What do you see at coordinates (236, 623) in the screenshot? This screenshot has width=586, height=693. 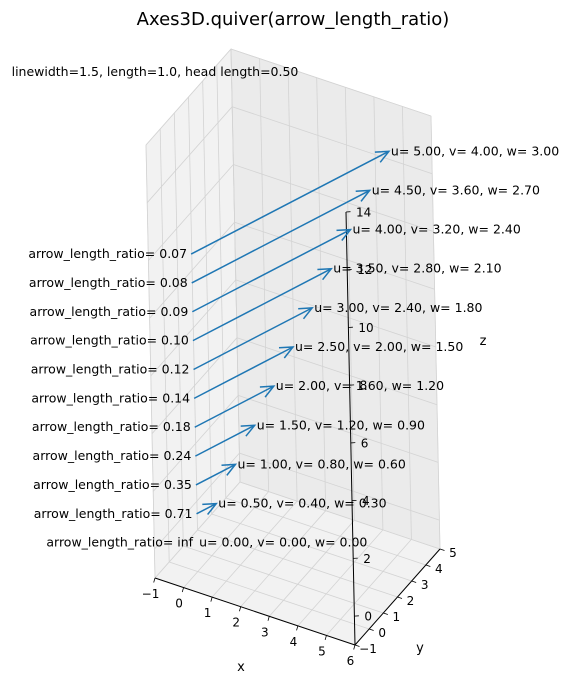 I see `x-tick-label: 2` at bounding box center [236, 623].